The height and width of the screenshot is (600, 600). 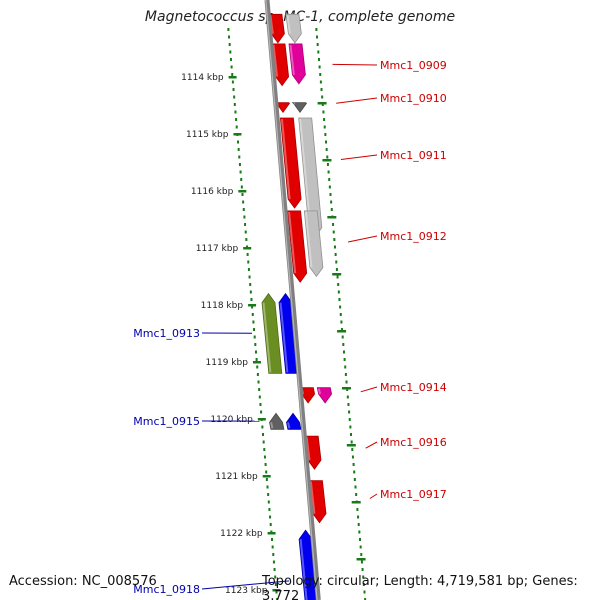 I want to click on tick-label: 1114 kbp, so click(x=202, y=78).